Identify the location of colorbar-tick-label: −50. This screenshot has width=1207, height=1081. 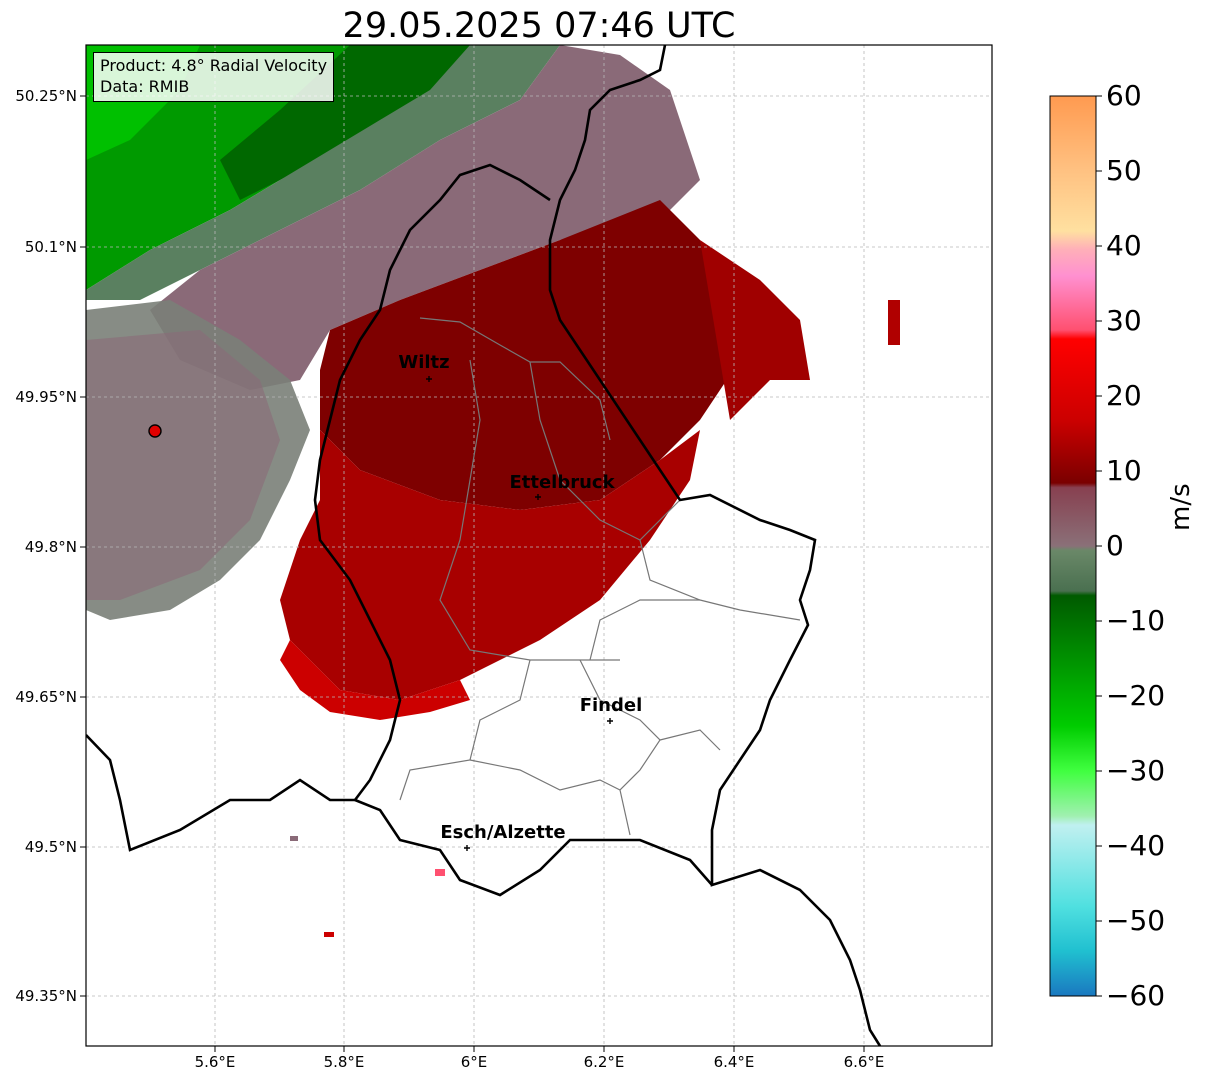
(1136, 920).